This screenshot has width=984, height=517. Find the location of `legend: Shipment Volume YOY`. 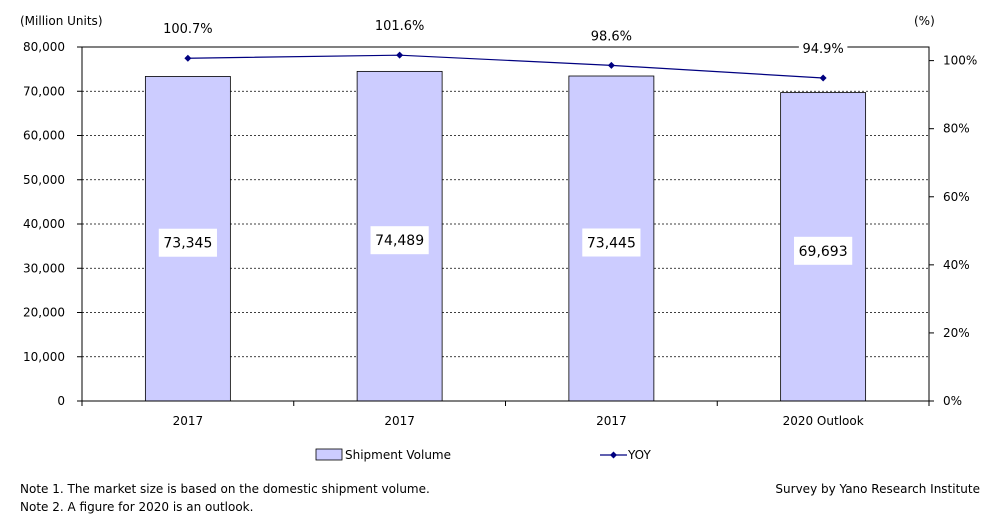

legend: Shipment Volume YOY is located at coordinates (483, 455).